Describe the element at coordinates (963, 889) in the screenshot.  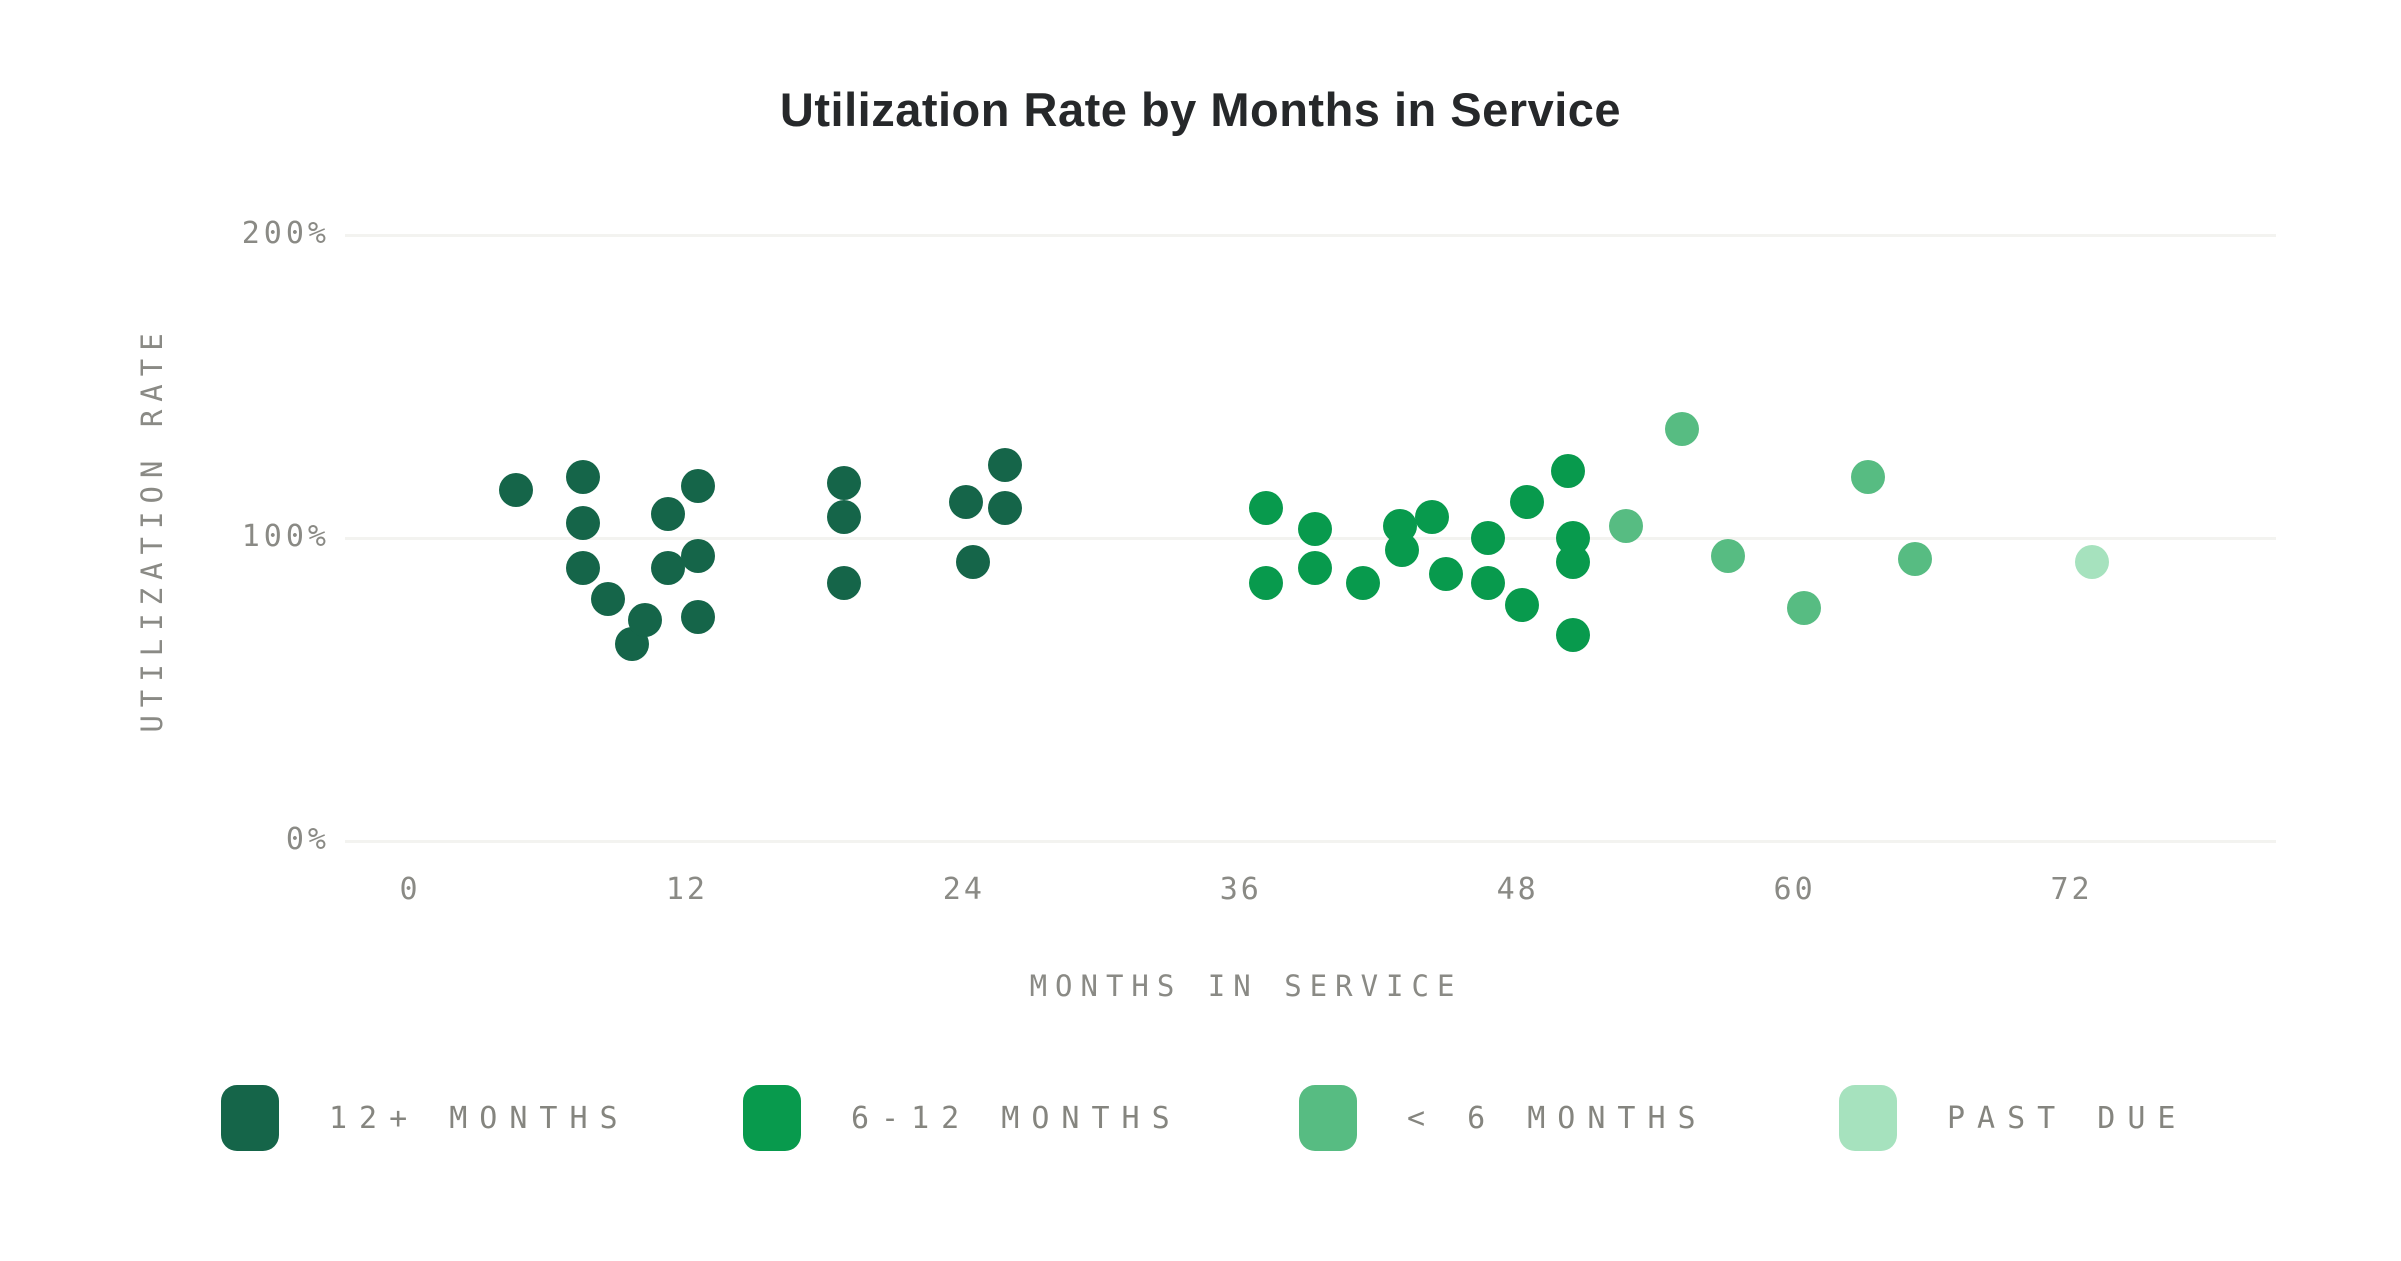
I see `x-tick-label: 24` at that location.